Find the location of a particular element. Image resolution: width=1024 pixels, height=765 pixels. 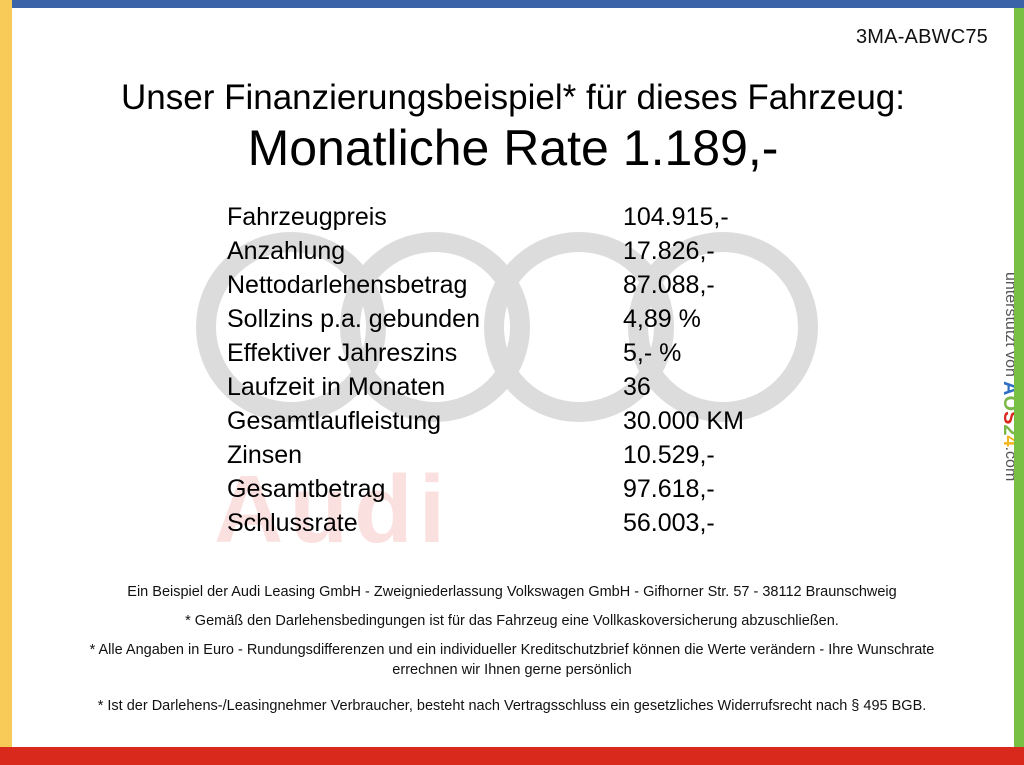

table-row: Schlussrate 56.003,- is located at coordinates (555, 523).